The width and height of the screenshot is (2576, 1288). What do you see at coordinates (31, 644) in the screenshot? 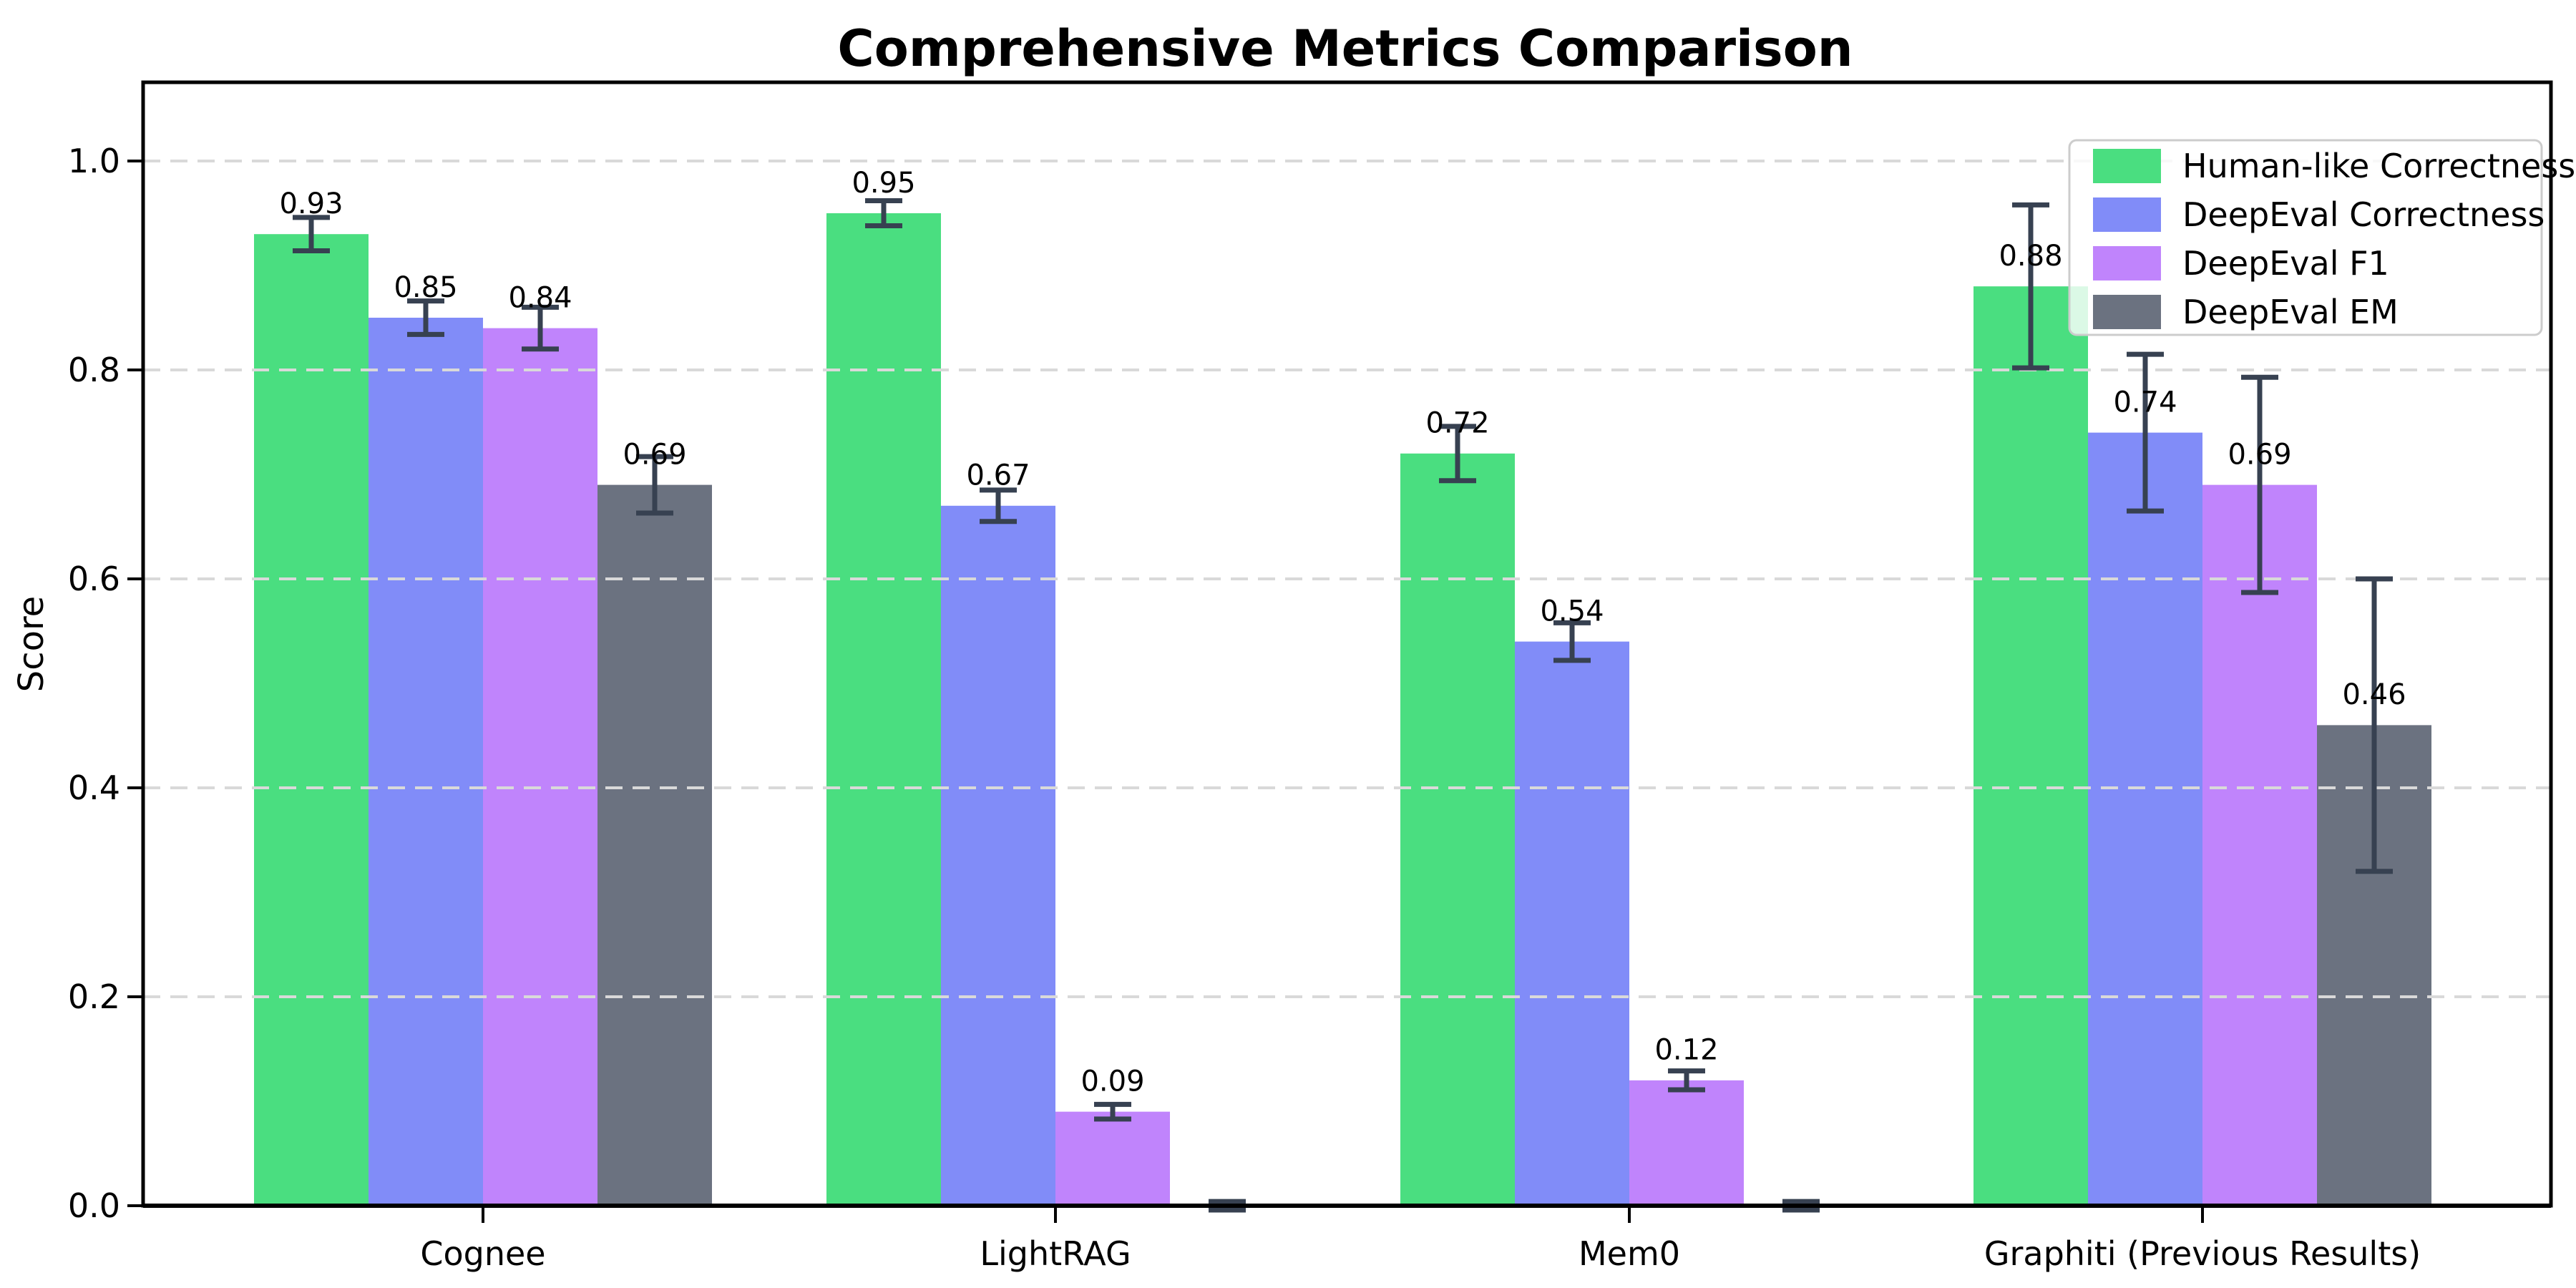
I see `y-axis-label: Score` at bounding box center [31, 644].